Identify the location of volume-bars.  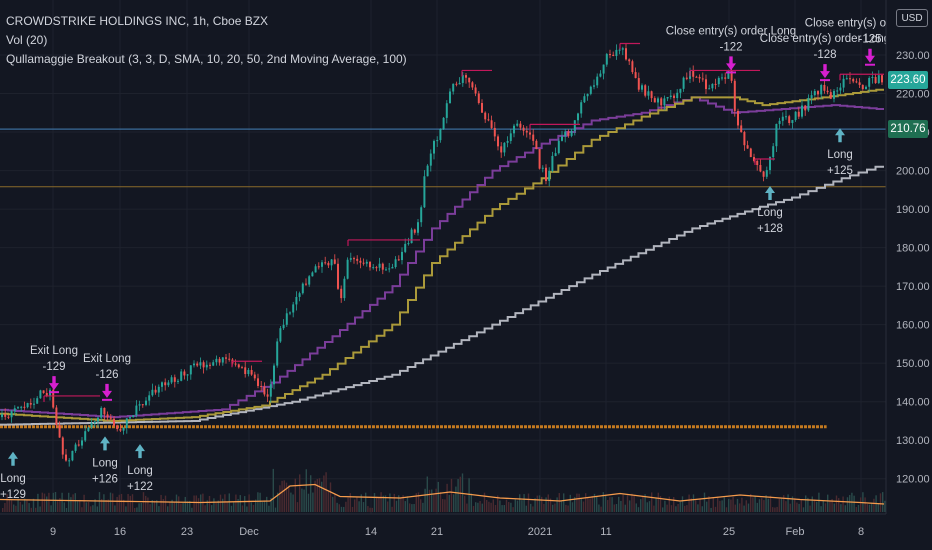
(444, 490).